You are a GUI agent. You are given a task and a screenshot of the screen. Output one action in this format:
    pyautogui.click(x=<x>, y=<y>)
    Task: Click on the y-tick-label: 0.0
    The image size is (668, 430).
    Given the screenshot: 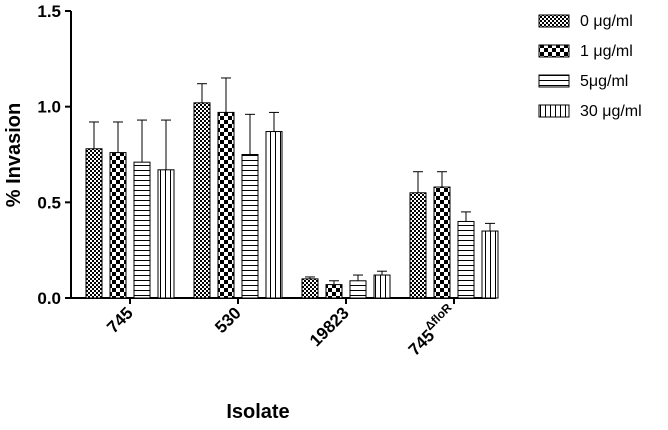 What is the action you would take?
    pyautogui.click(x=49, y=298)
    